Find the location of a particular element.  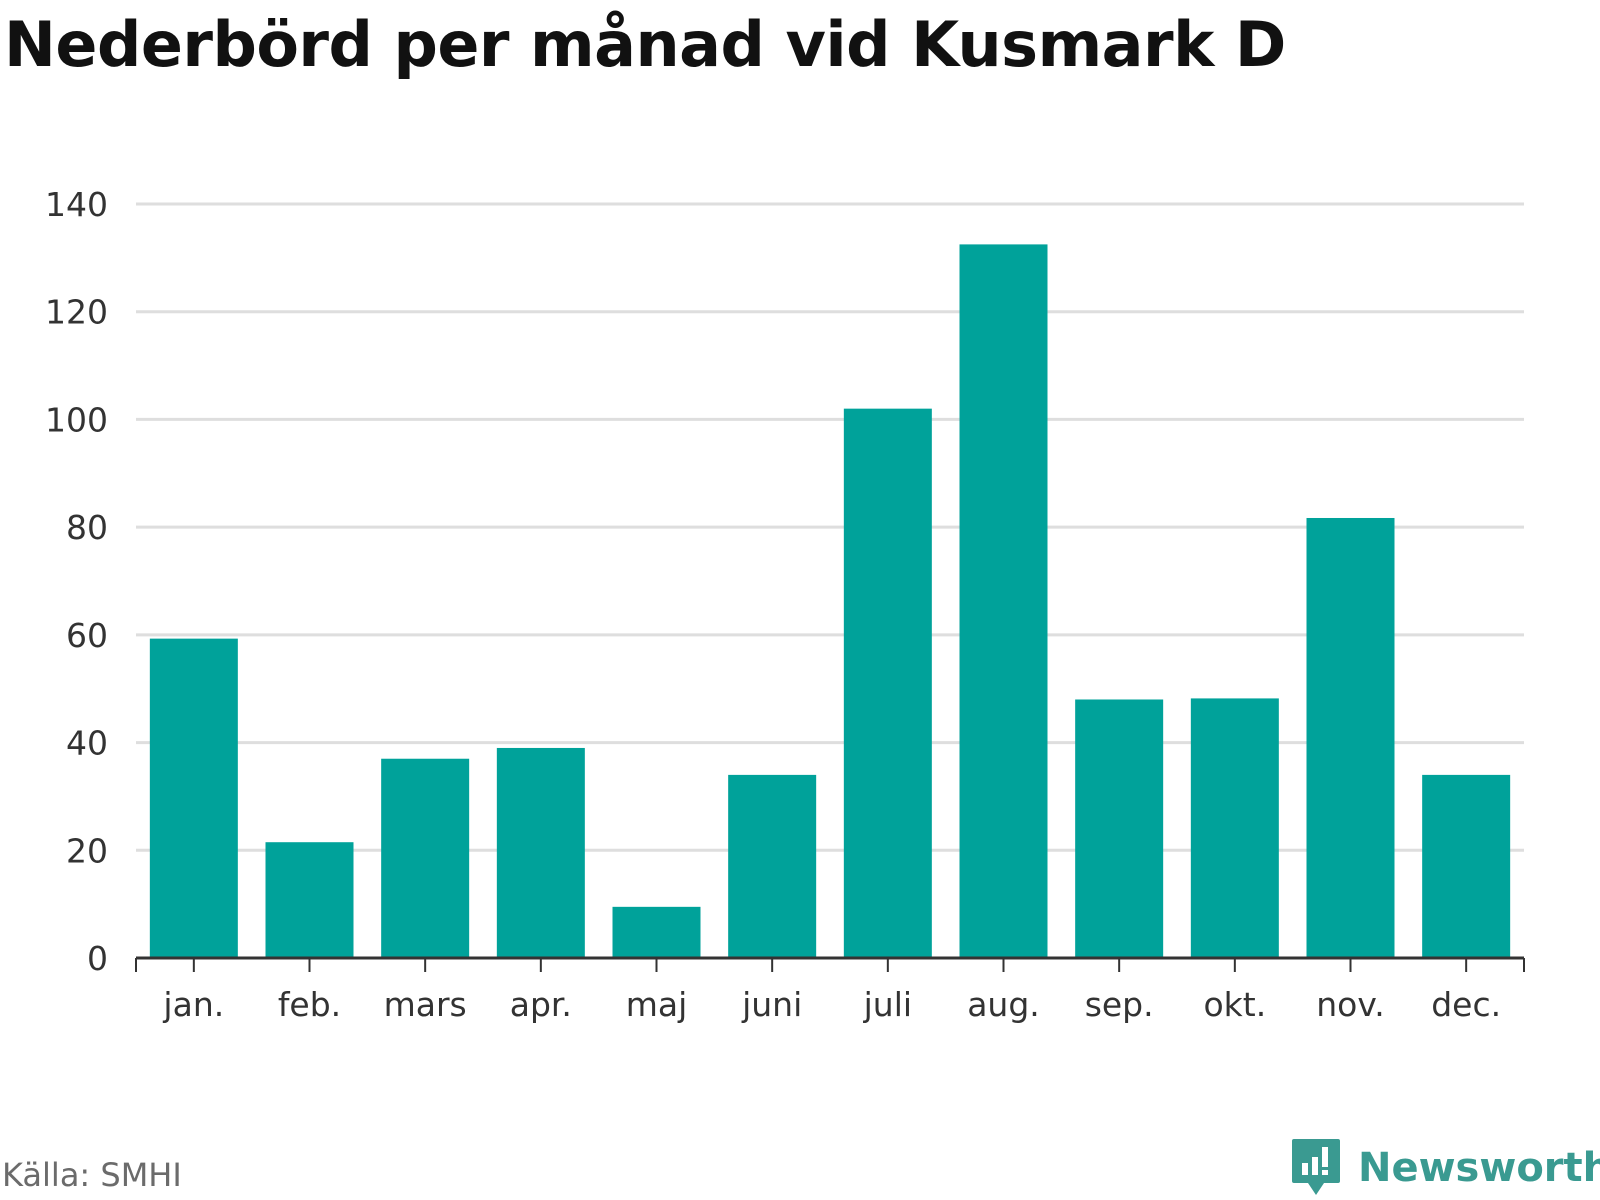

bar-maj is located at coordinates (656, 932).